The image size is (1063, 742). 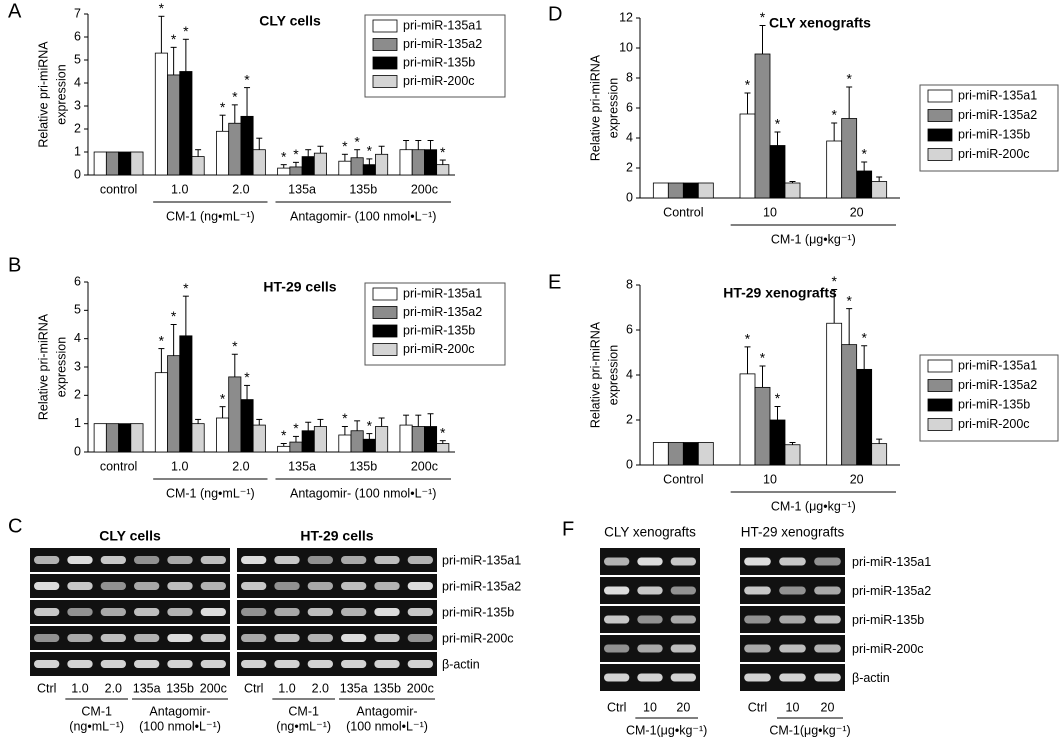 What do you see at coordinates (77, 366) in the screenshot?
I see `y-tick-label: 3` at bounding box center [77, 366].